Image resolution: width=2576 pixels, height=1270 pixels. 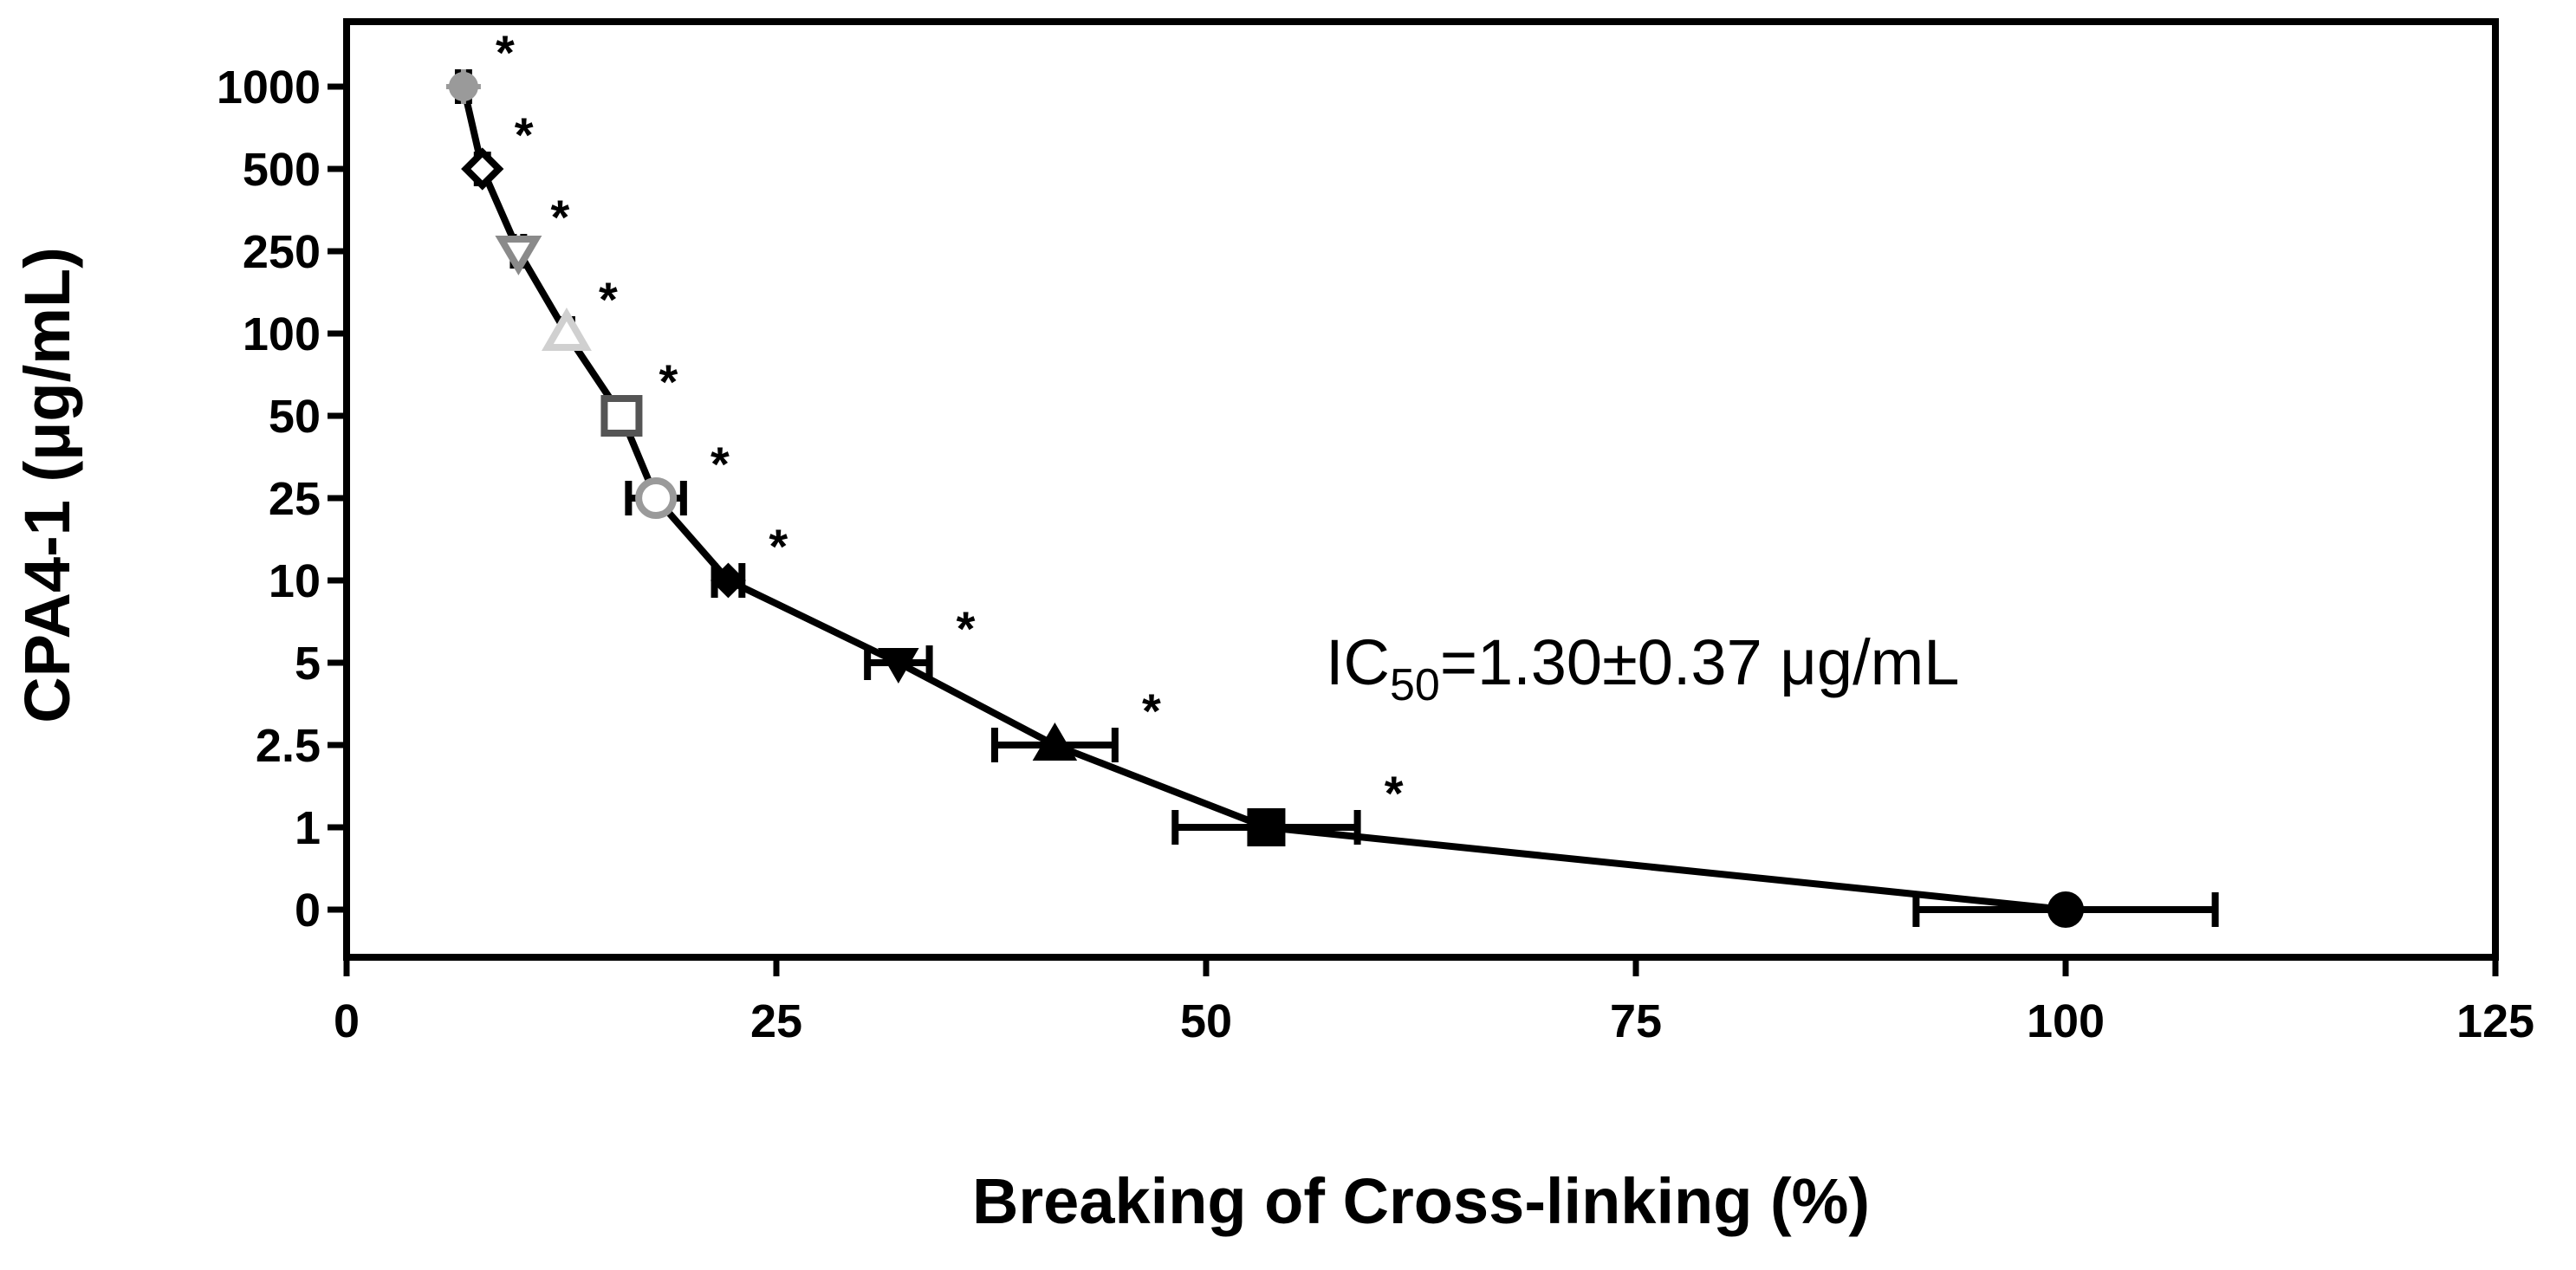 I want to click on y-tick-label: 500, so click(x=282, y=170).